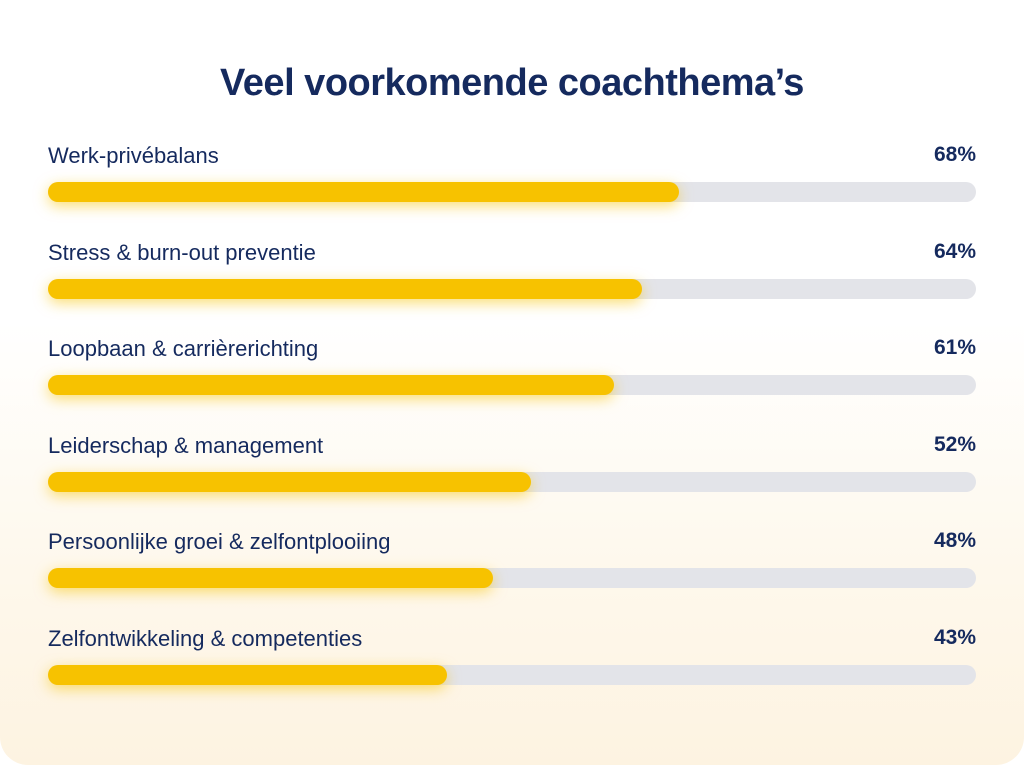 The image size is (1024, 765). Describe the element at coordinates (512, 469) in the screenshot. I see `bar-row: Leiderschap & management 52%` at that location.